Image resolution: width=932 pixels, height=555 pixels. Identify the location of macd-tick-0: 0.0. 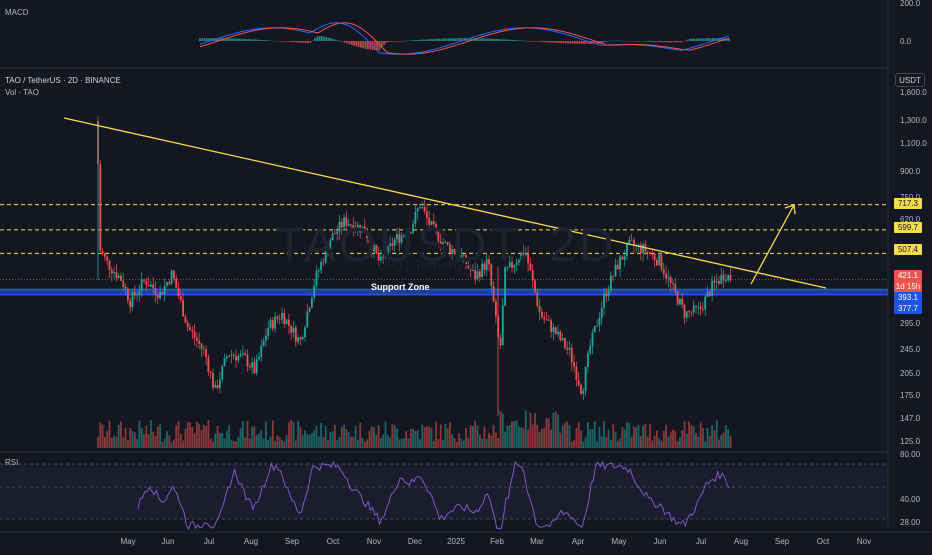
(906, 41).